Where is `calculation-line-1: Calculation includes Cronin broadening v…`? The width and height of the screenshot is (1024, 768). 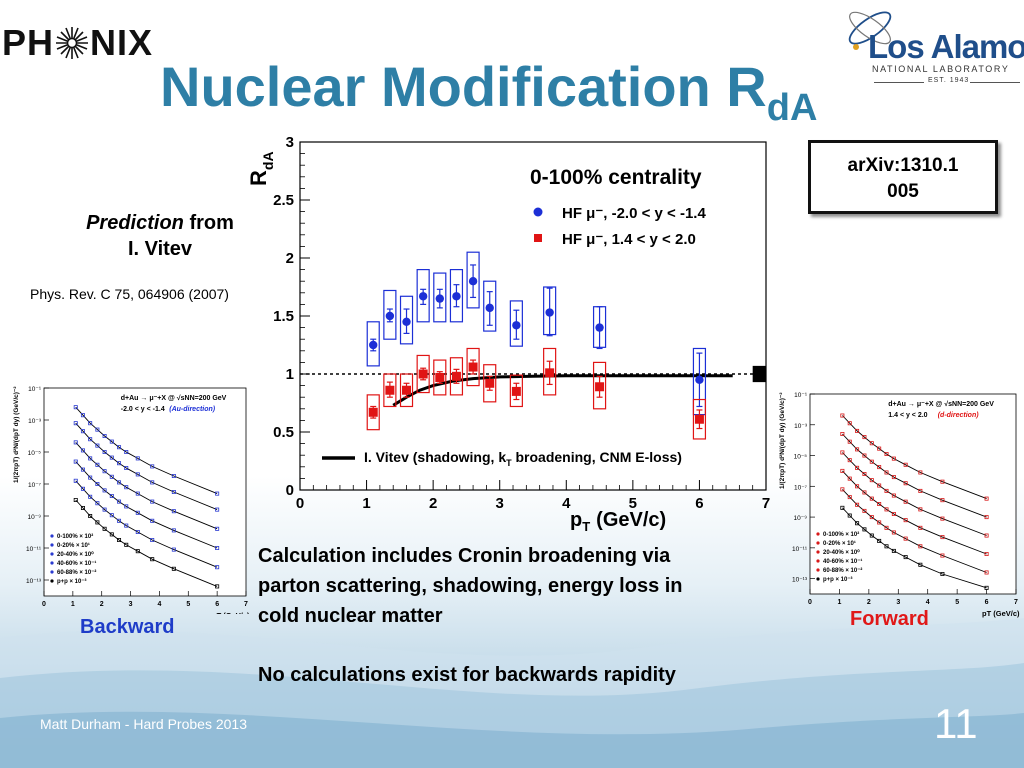 calculation-line-1: Calculation includes Cronin broadening v… is located at coordinates (464, 556).